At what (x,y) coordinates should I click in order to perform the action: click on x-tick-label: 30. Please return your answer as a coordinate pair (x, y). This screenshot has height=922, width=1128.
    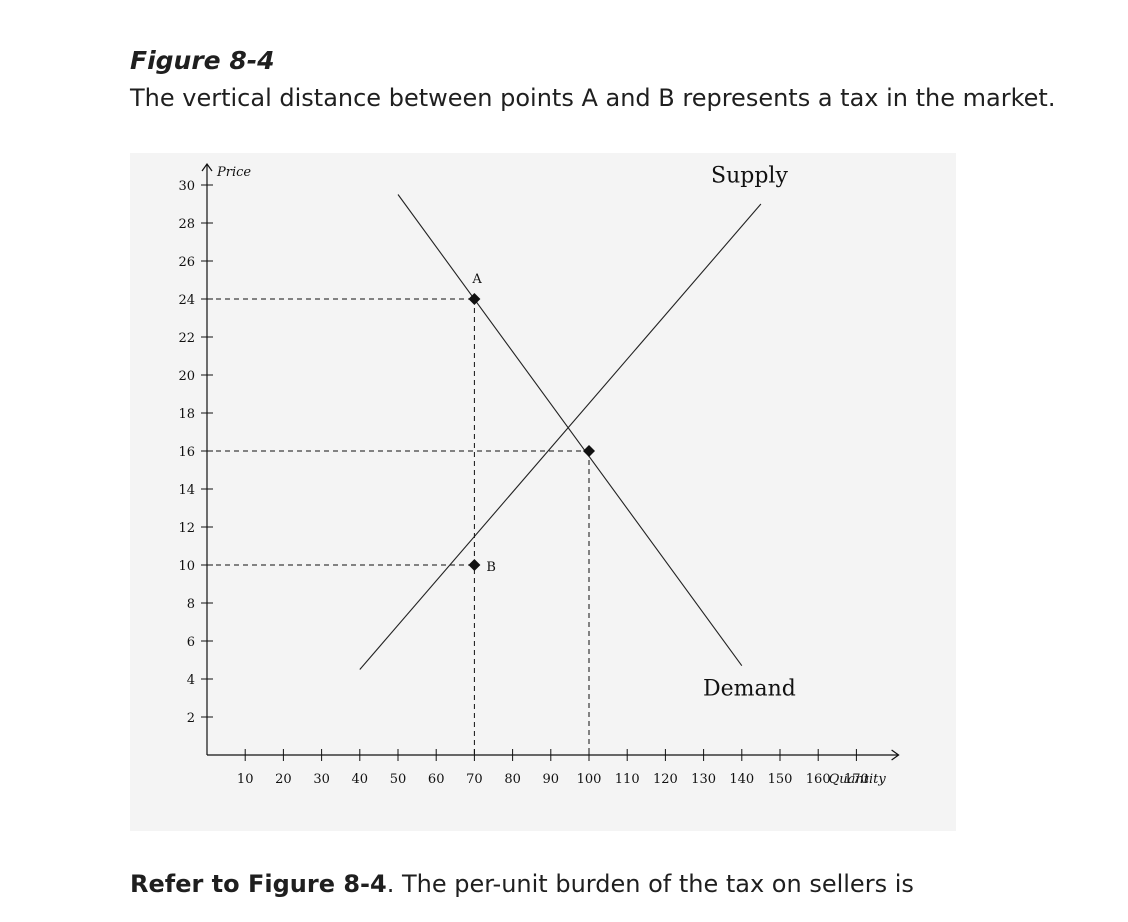
    Looking at the image, I should click on (321, 779).